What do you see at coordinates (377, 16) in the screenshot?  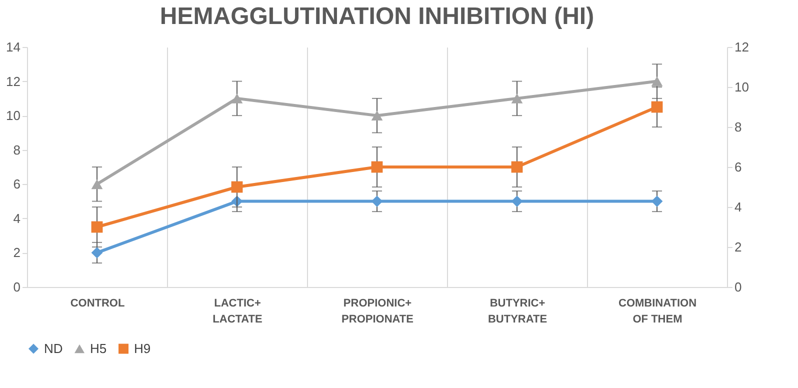 I see `chart-title: HEMAGGLUTINATION INHIBITION (HI)` at bounding box center [377, 16].